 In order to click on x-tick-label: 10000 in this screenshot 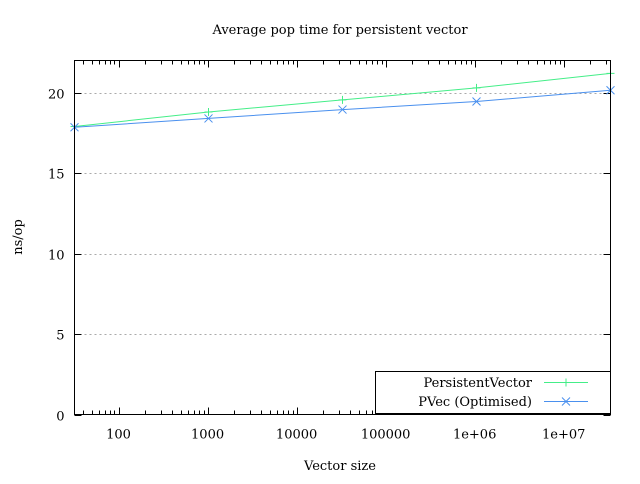, I will do `click(296, 435)`.